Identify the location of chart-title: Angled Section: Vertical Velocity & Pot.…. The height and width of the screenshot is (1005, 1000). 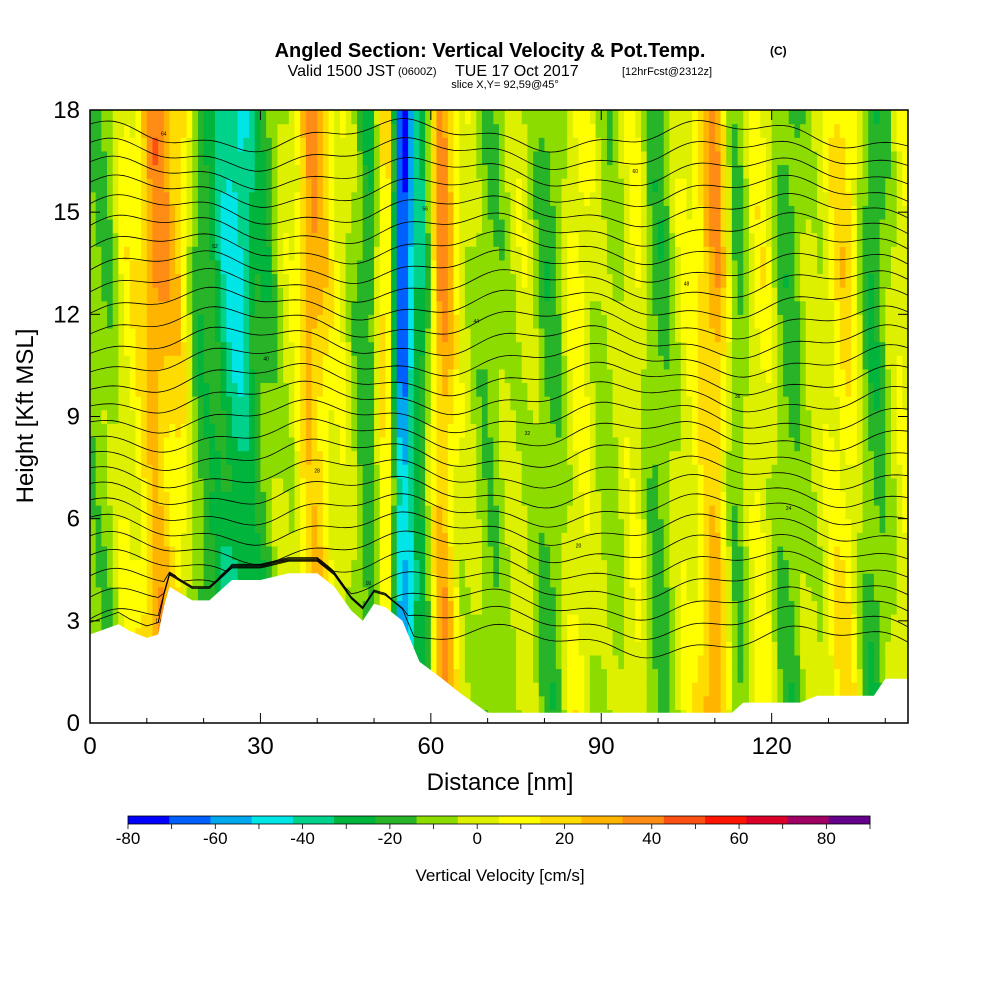
(490, 51).